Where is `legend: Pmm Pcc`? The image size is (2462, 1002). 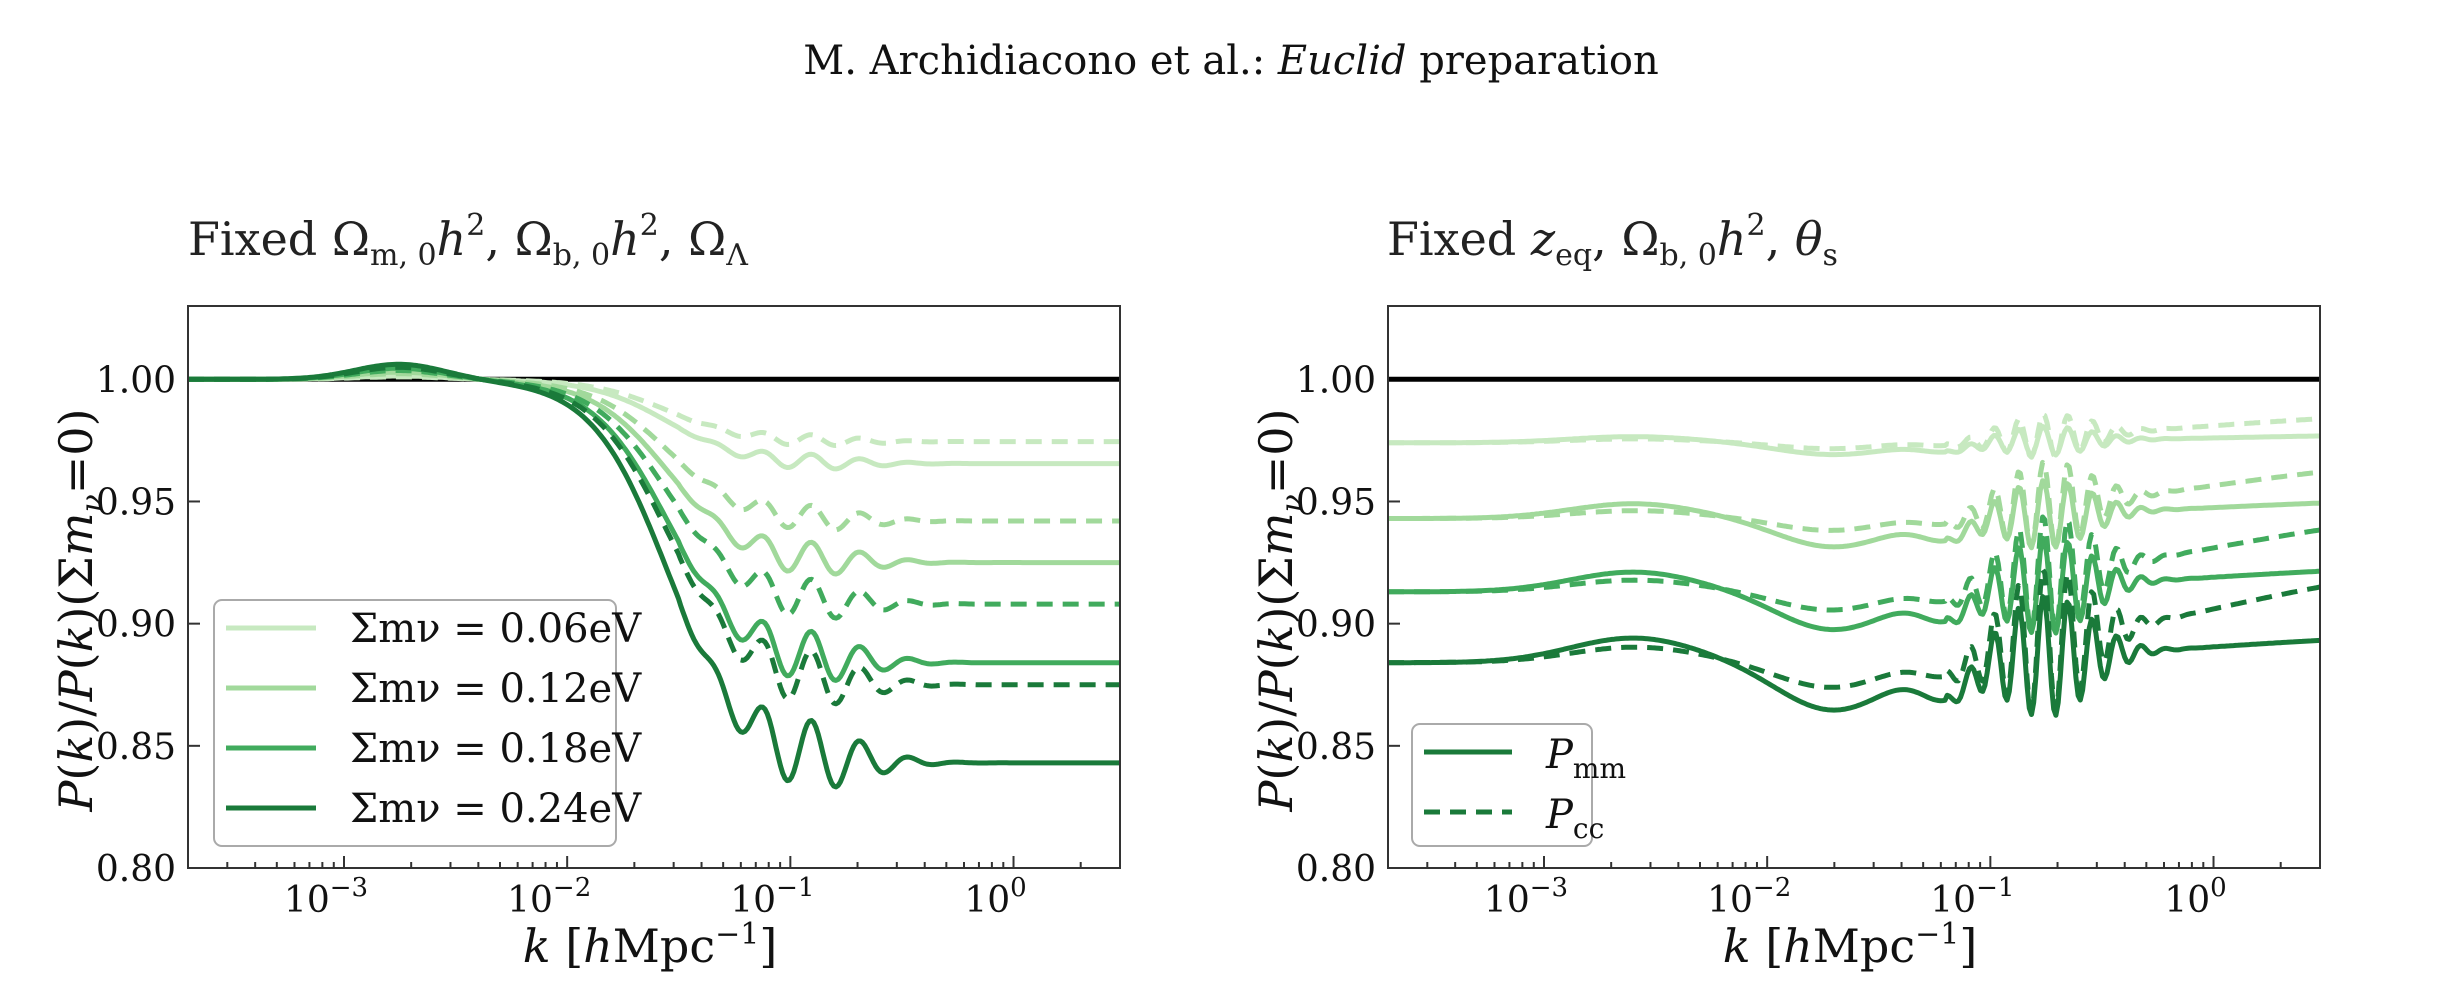
legend: Pmm Pcc is located at coordinates (1518, 785).